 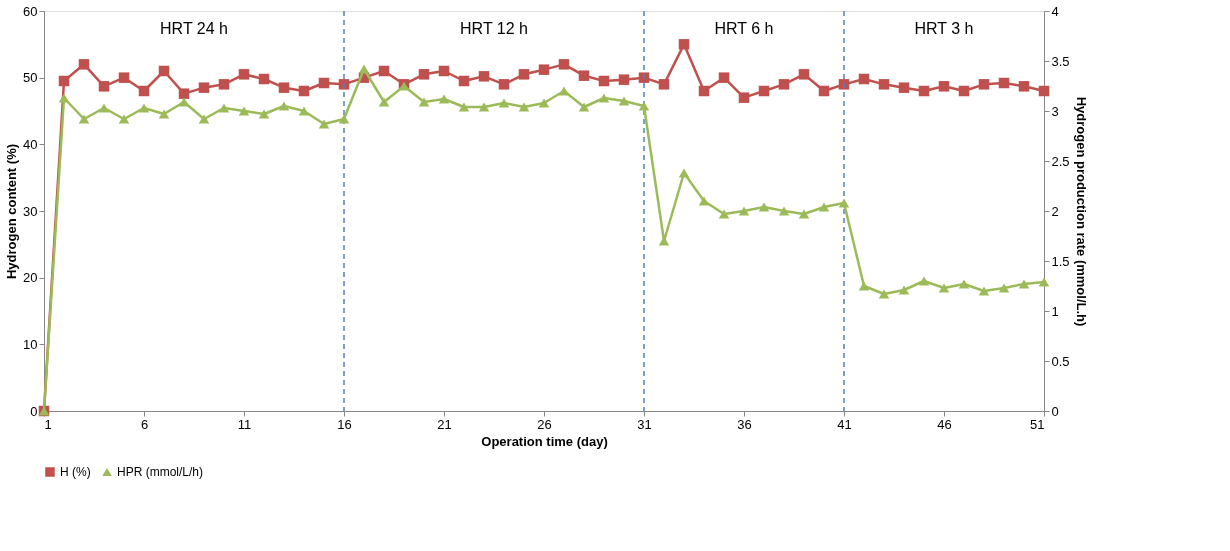 I want to click on y-tick-label: 60, so click(x=30, y=11).